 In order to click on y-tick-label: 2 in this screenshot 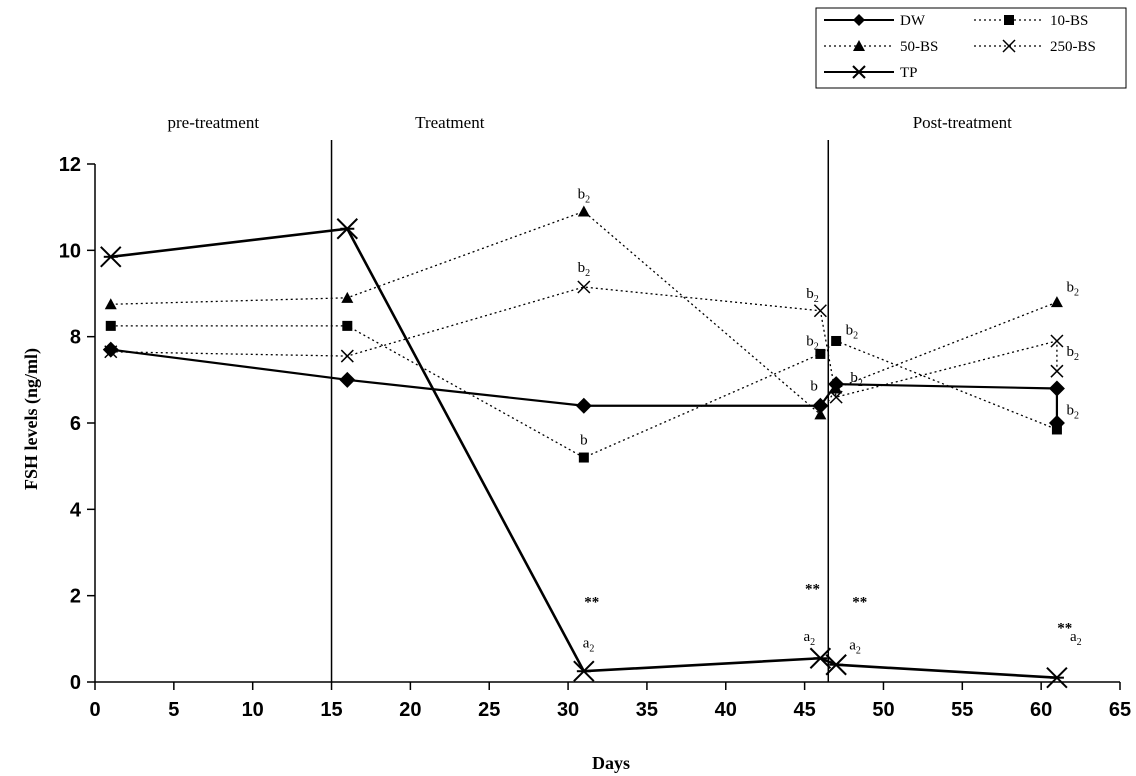, I will do `click(75, 597)`.